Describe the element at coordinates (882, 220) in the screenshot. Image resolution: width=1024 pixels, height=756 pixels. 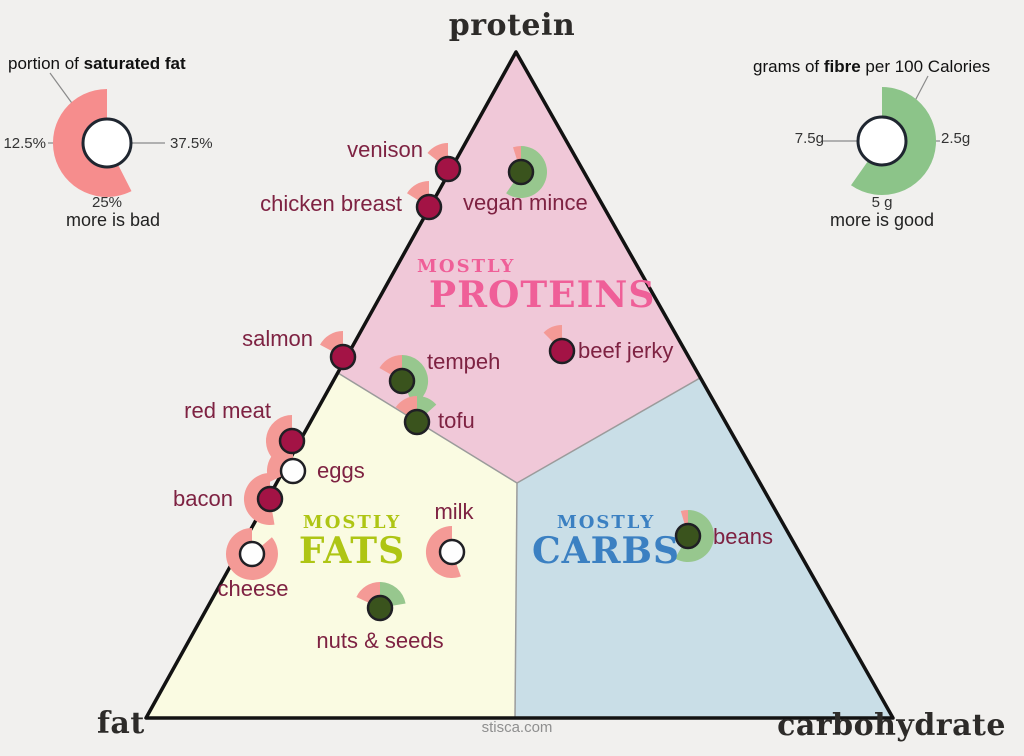
I see `legend-right-caption: more is good` at that location.